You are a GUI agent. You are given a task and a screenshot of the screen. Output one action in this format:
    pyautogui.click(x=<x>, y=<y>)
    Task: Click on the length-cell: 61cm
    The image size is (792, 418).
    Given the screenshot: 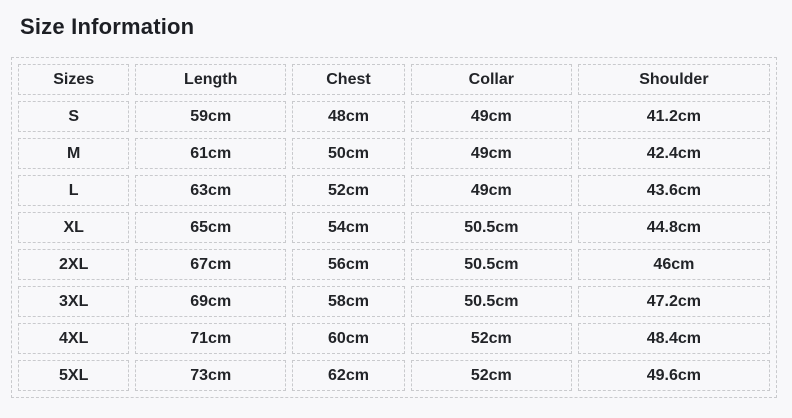 What is the action you would take?
    pyautogui.click(x=211, y=153)
    